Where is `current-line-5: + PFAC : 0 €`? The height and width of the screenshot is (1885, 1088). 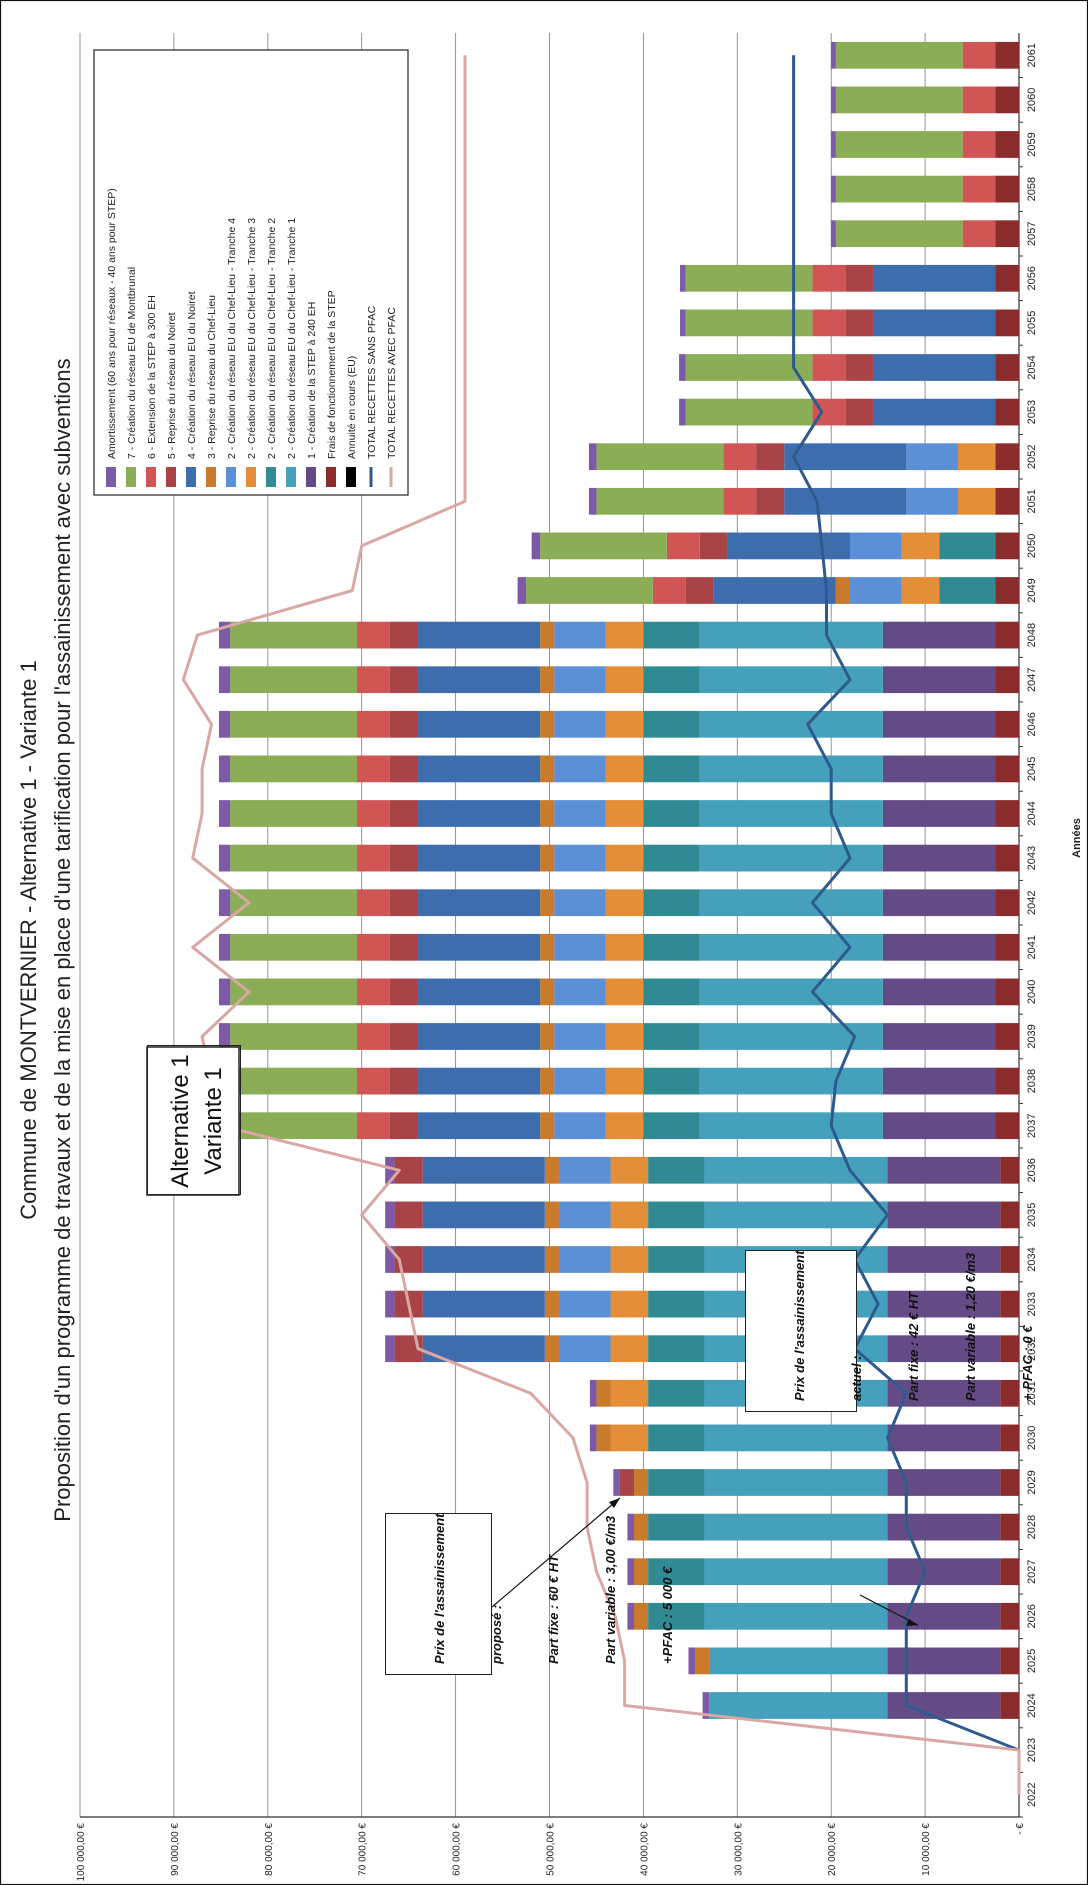 current-line-5: + PFAC : 0 € is located at coordinates (1027, 1363).